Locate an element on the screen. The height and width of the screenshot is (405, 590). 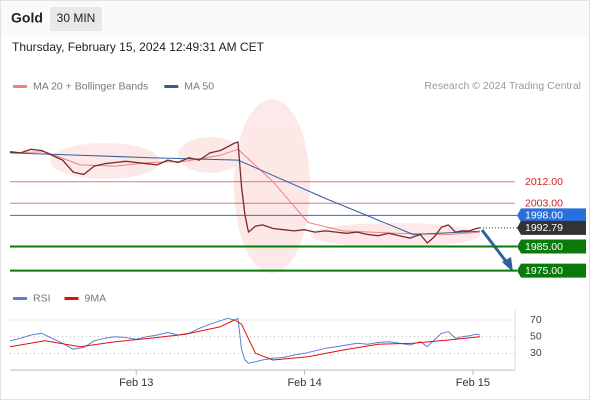
timeframe-tab is located at coordinates (76, 19).